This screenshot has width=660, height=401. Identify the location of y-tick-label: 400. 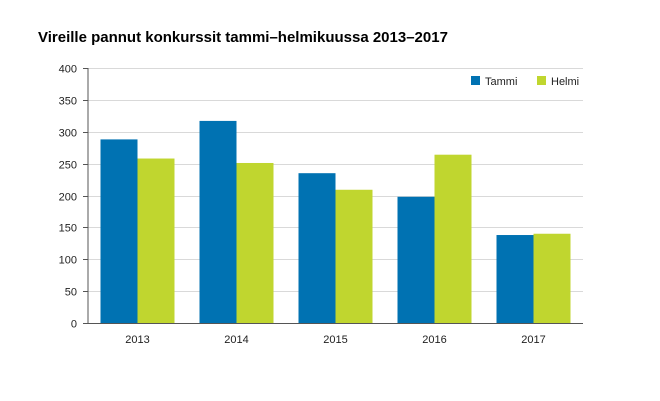
(68, 70).